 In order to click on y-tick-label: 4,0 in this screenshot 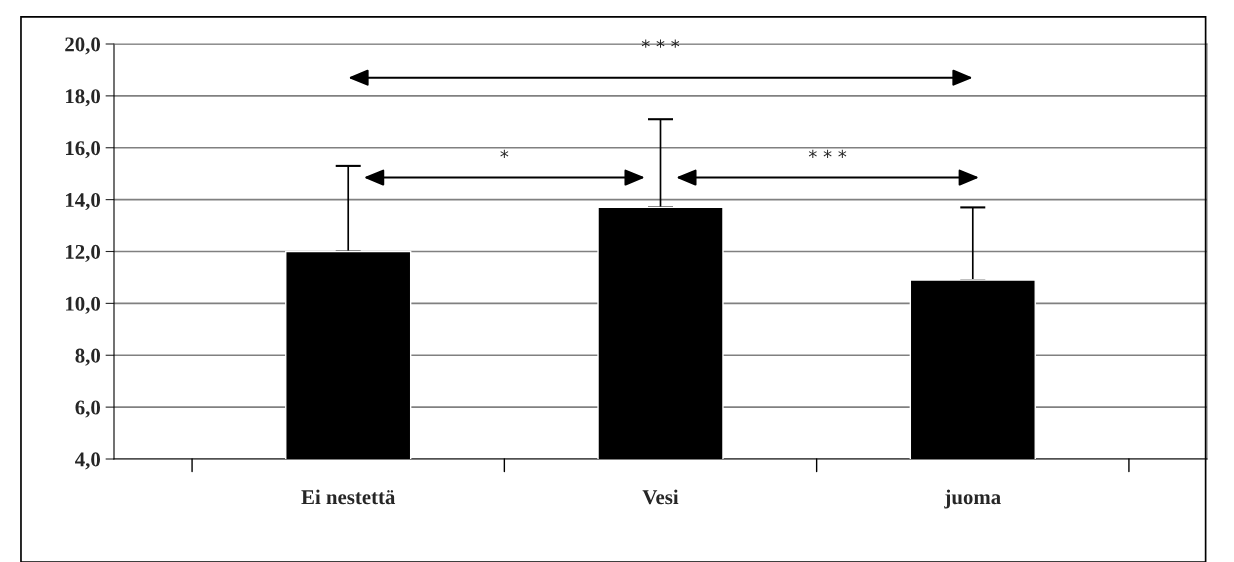, I will do `click(88, 461)`.